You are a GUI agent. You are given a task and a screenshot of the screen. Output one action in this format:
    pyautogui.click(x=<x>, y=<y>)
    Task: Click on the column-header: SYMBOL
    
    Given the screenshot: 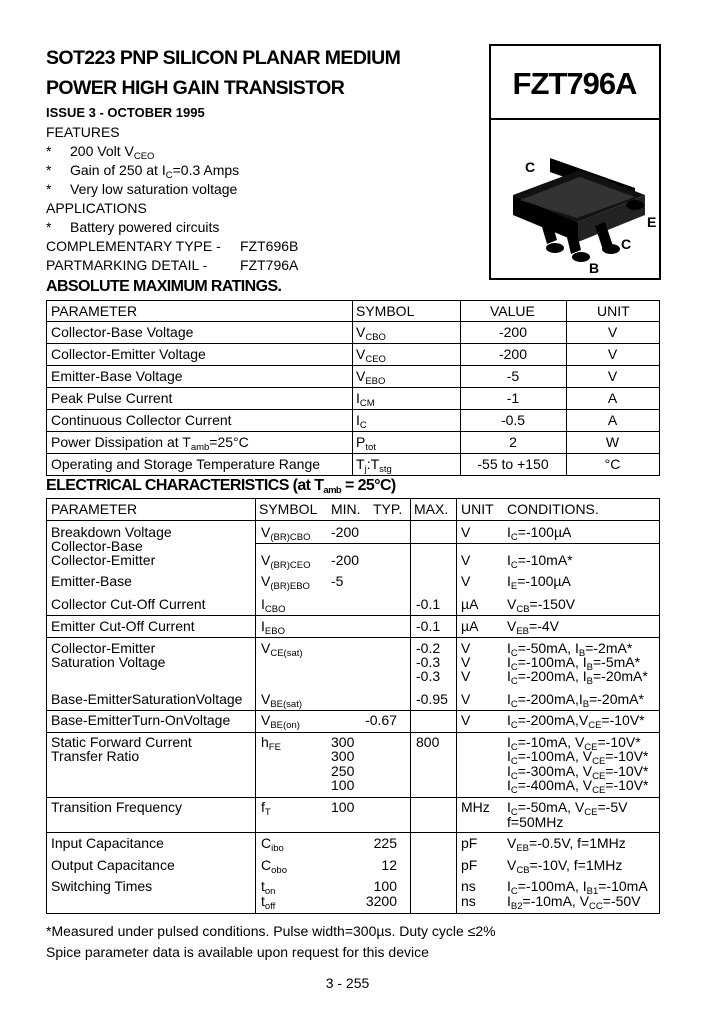 What is the action you would take?
    pyautogui.click(x=288, y=509)
    